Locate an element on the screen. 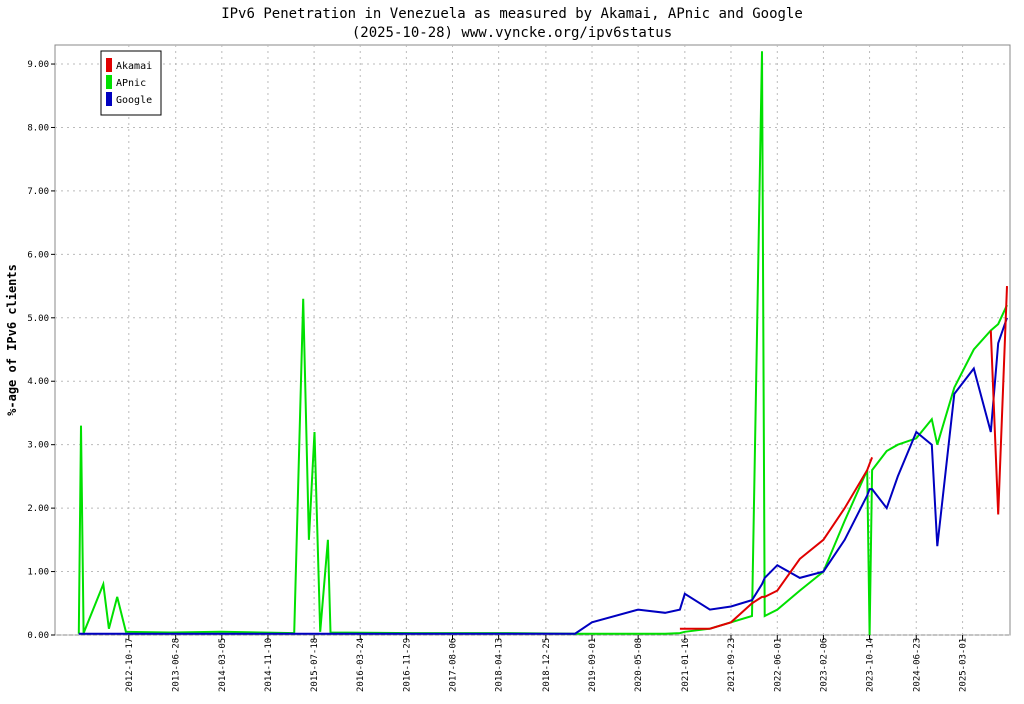 This screenshot has width=1024, height=704. y-tick-label: 8.00 is located at coordinates (38, 128).